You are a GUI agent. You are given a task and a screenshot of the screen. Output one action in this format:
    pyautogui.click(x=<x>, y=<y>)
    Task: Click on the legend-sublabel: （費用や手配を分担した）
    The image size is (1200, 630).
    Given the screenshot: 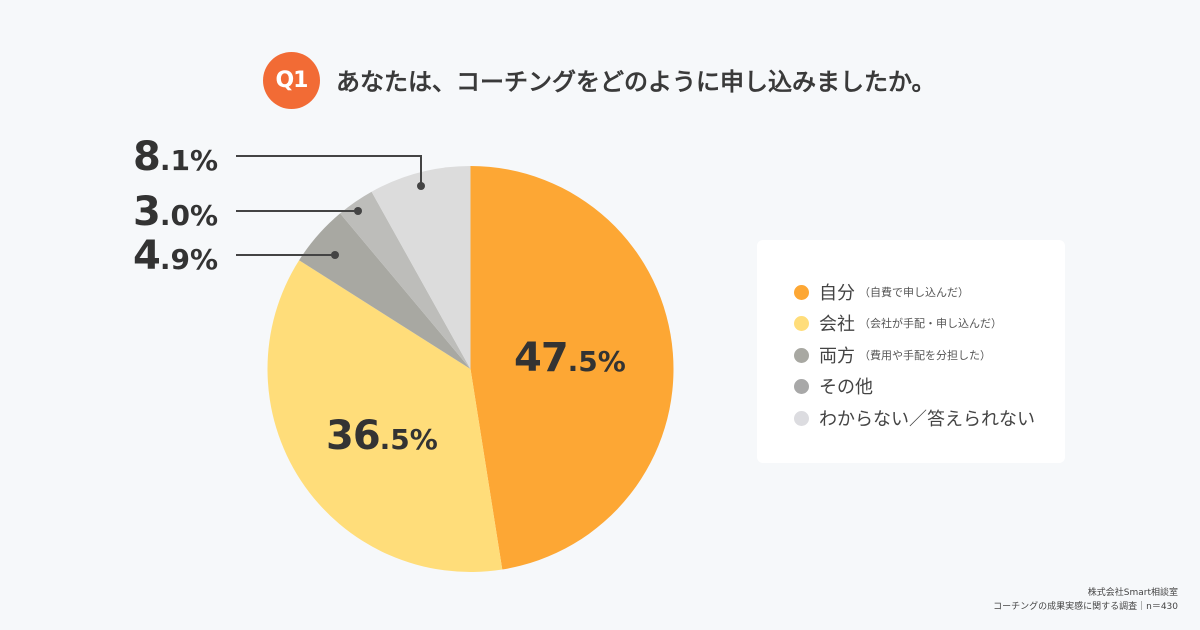 What is the action you would take?
    pyautogui.click(x=925, y=355)
    